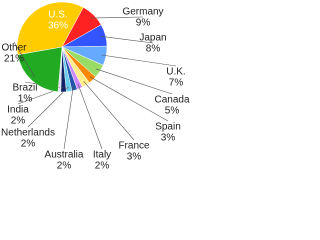 The width and height of the screenshot is (320, 240). What do you see at coordinates (168, 127) in the screenshot?
I see `slice-label: Spain` at bounding box center [168, 127].